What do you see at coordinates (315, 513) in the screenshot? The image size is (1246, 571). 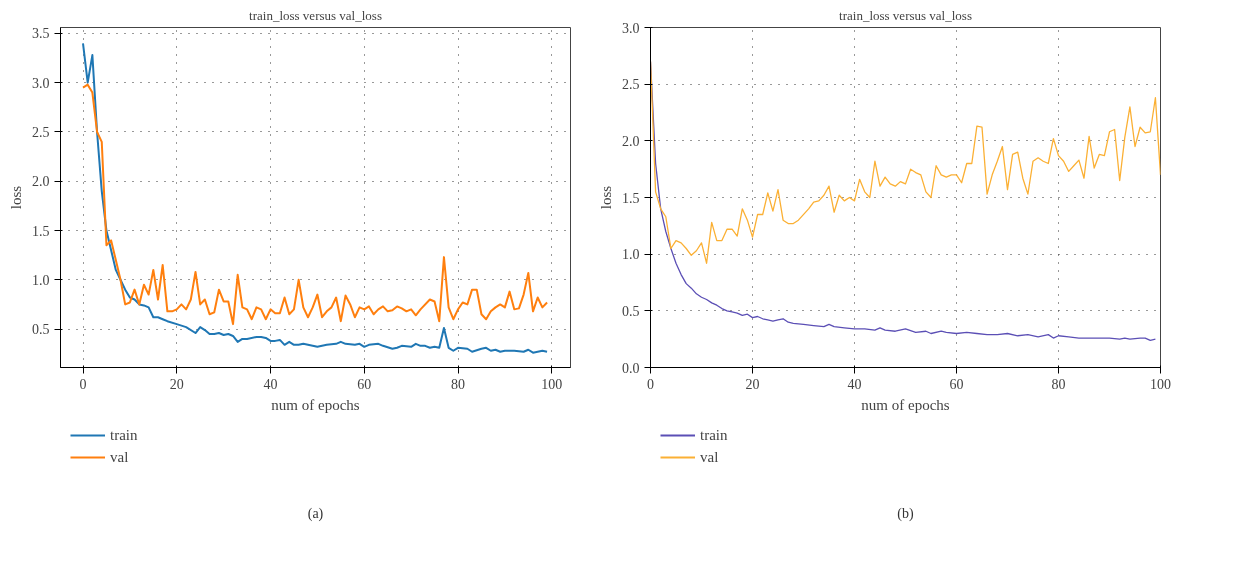 I see `text: (a)` at bounding box center [315, 513].